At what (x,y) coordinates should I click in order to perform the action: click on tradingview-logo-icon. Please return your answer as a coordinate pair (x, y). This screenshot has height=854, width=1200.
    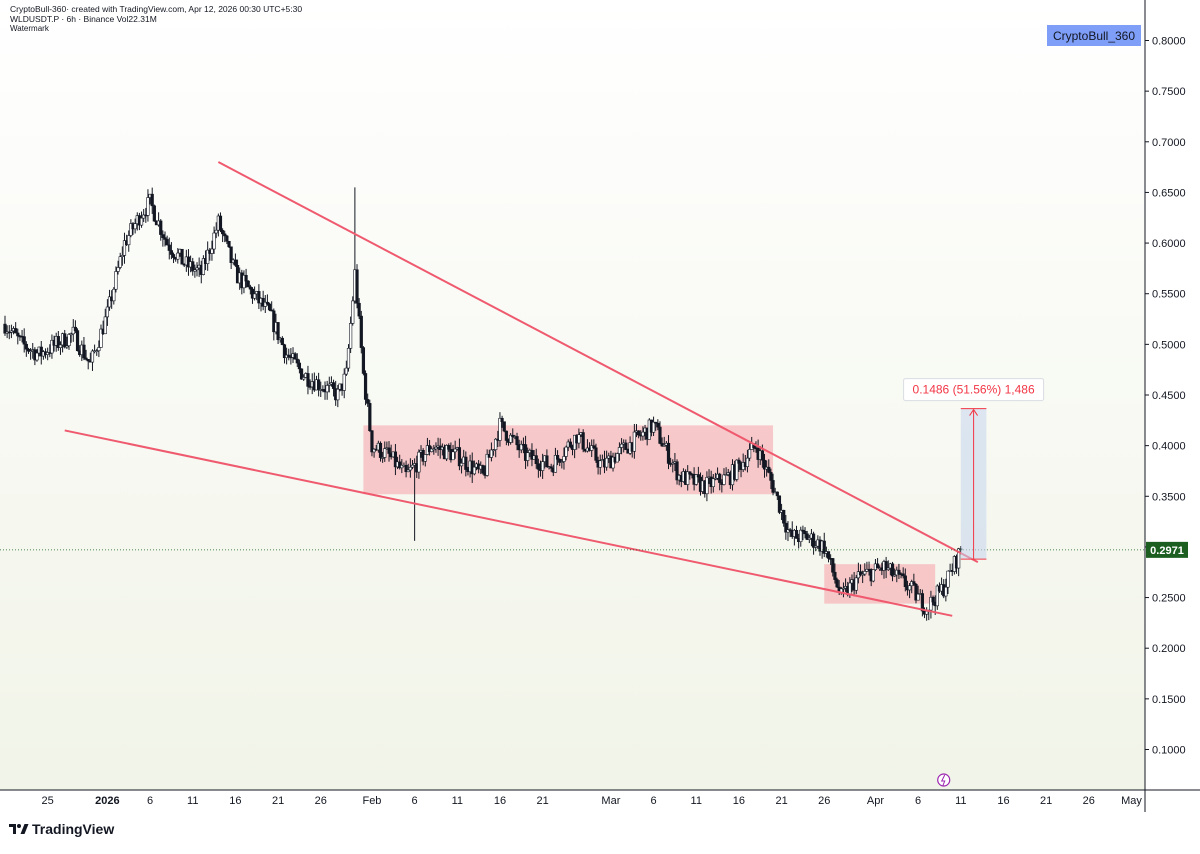
    Looking at the image, I should click on (19, 829).